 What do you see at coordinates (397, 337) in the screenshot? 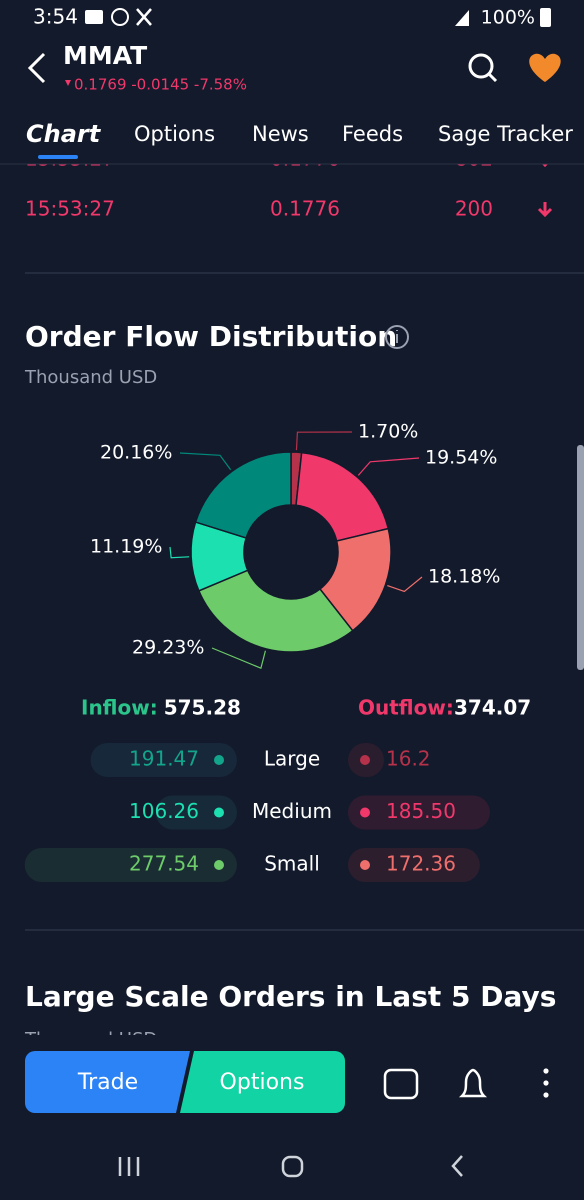
I see `info-icon` at bounding box center [397, 337].